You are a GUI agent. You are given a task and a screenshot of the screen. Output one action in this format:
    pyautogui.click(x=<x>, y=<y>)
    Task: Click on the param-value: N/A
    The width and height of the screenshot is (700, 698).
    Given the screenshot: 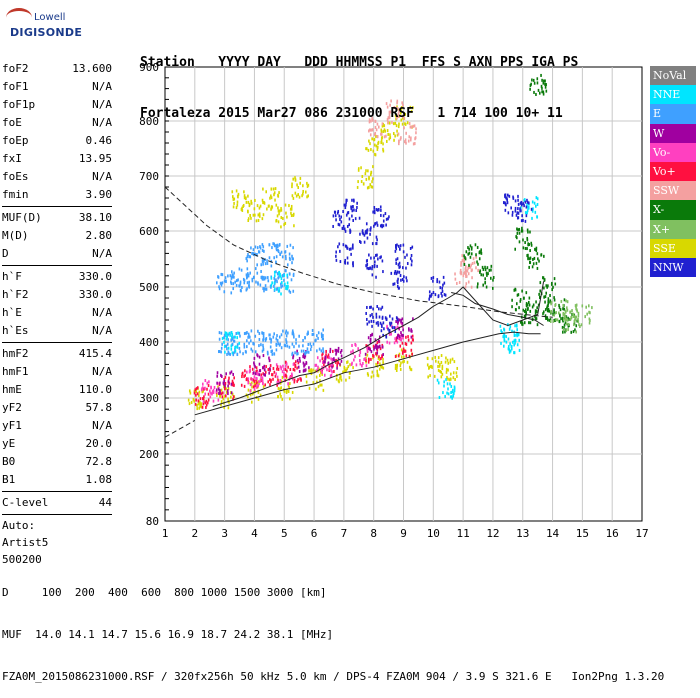 What is the action you would take?
    pyautogui.click(x=102, y=312)
    